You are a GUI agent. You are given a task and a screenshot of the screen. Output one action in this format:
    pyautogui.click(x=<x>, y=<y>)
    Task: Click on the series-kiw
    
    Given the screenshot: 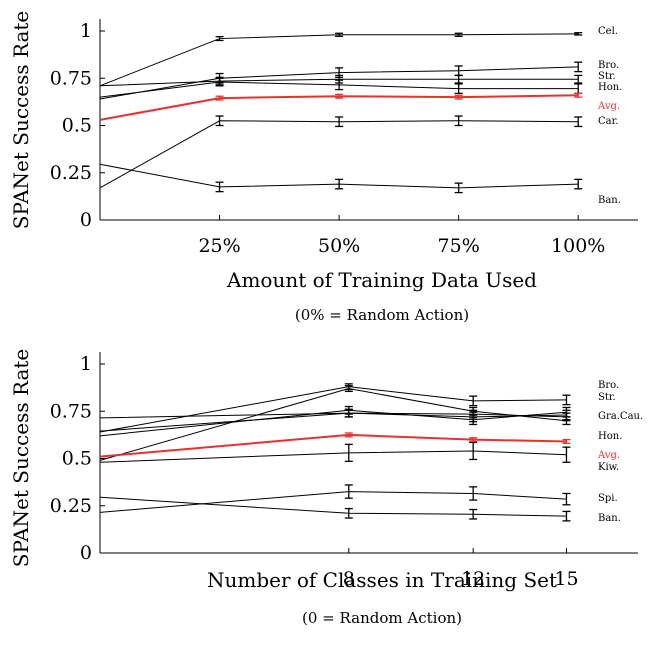 What is the action you would take?
    pyautogui.click(x=335, y=452)
    